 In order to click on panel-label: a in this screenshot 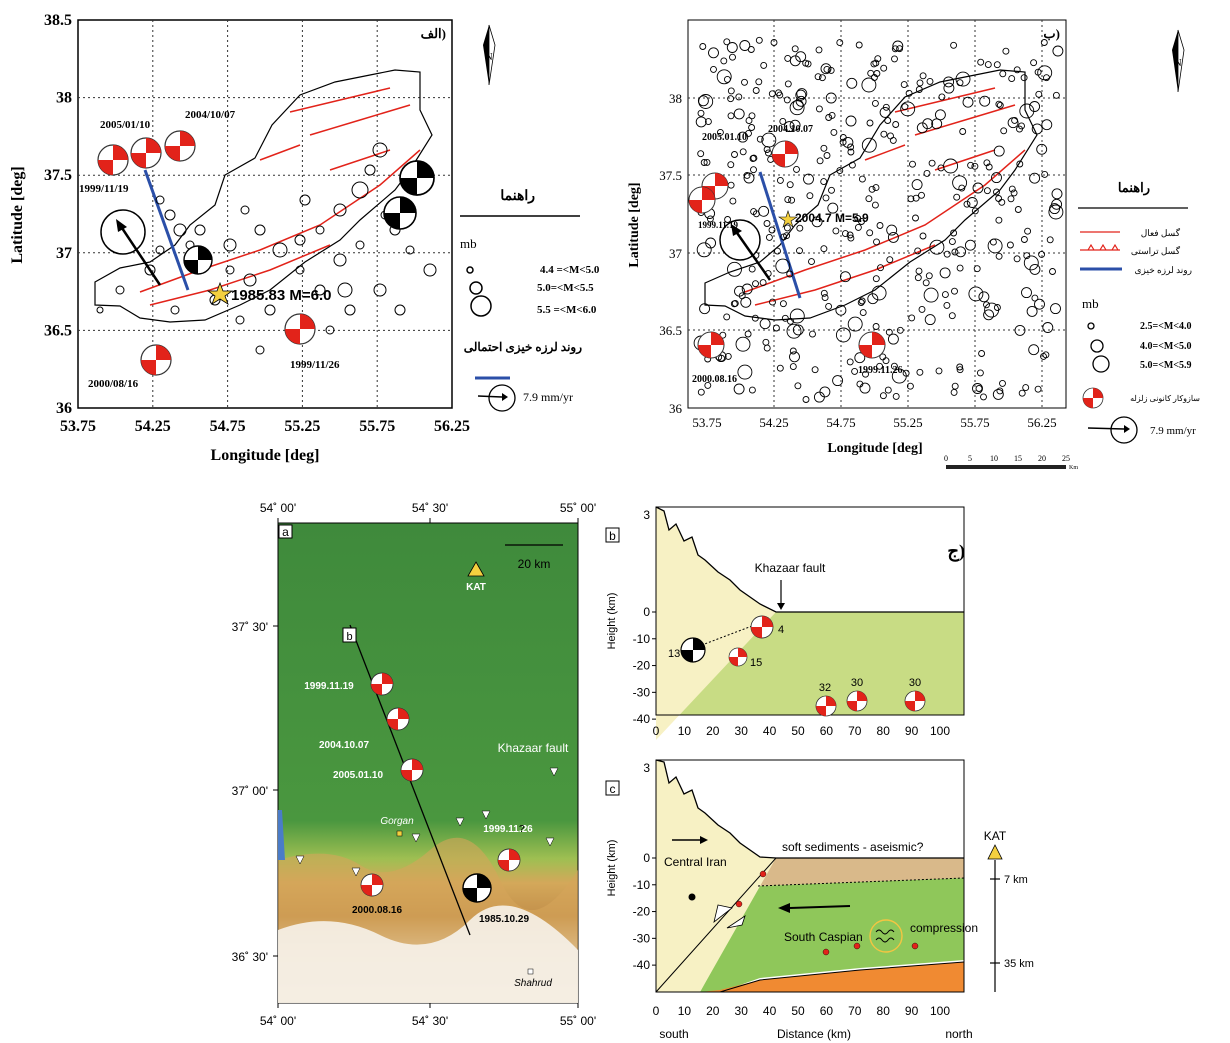, I will do `click(285, 532)`.